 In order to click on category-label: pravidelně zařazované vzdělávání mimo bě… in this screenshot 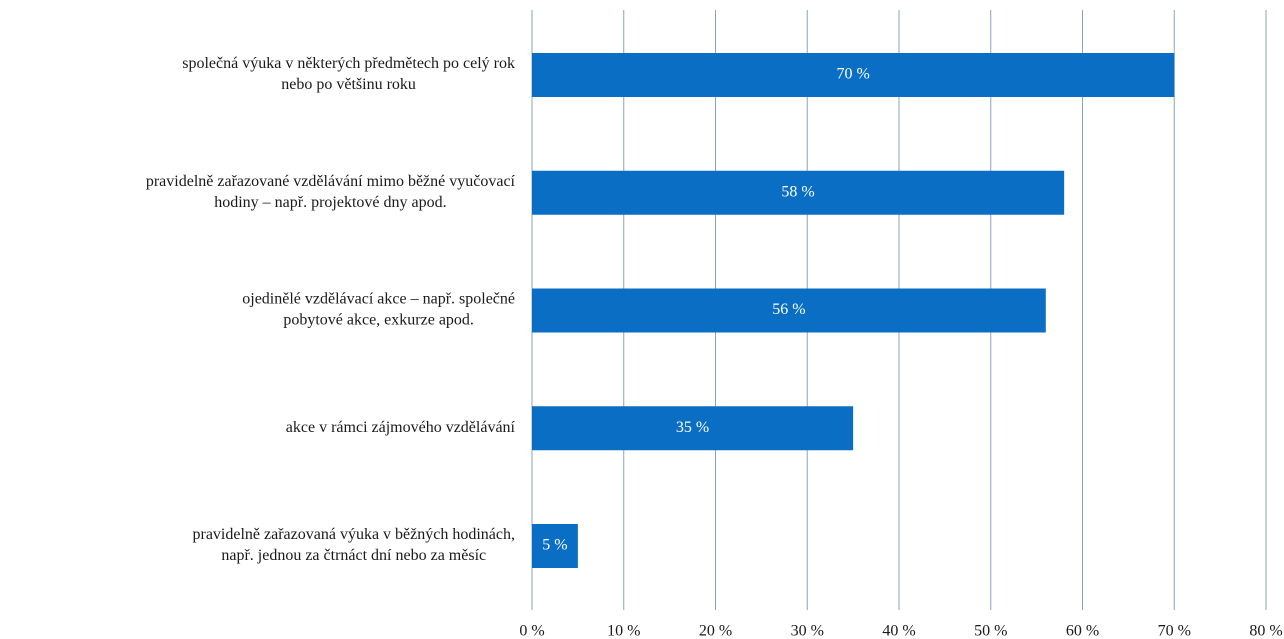, I will do `click(331, 181)`.